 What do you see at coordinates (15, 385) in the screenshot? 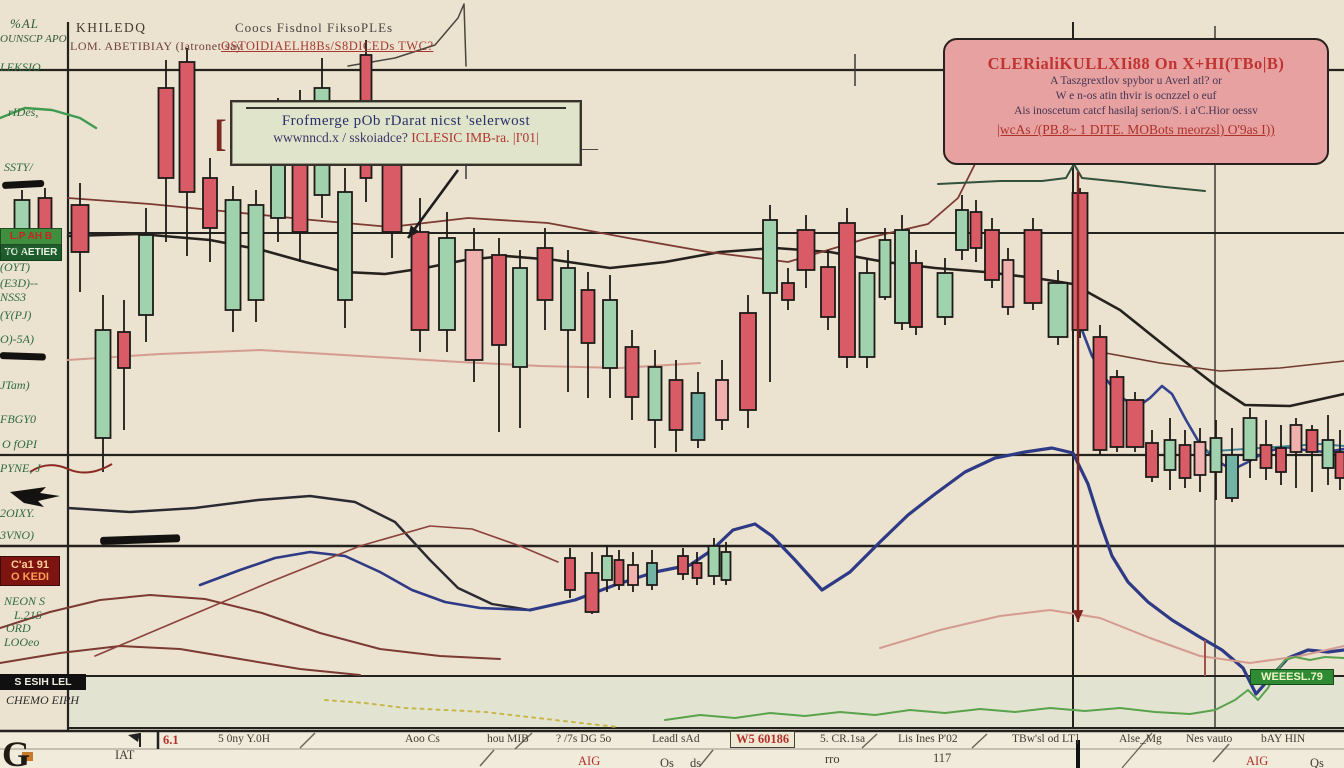
I see `left-axis-label: JTam)` at bounding box center [15, 385].